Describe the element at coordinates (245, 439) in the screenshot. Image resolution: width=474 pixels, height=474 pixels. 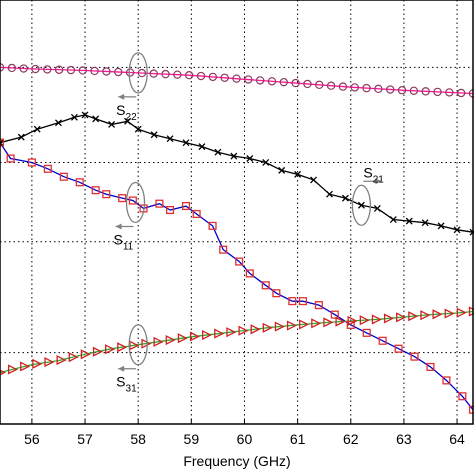
I see `x-tick-label-4: 60` at that location.